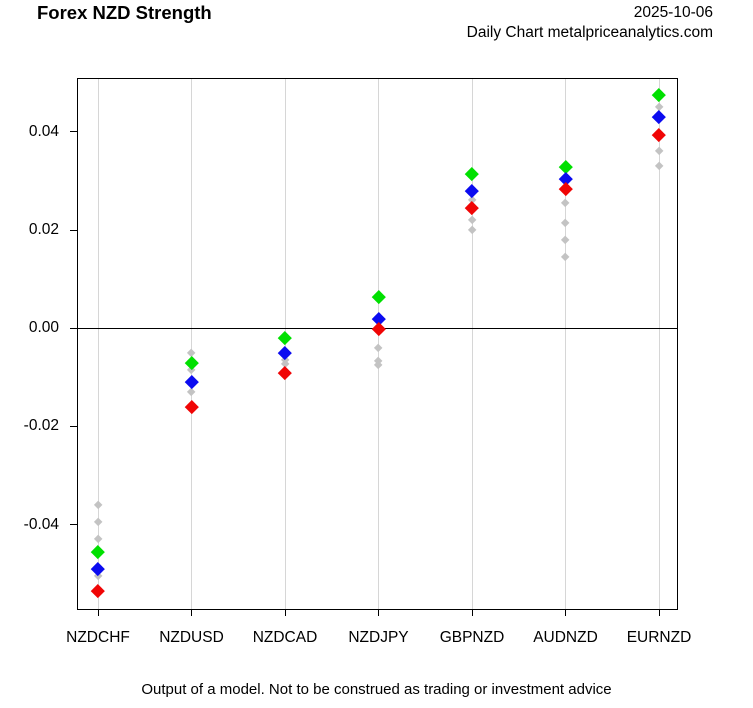 This screenshot has height=708, width=753. What do you see at coordinates (41, 524) in the screenshot?
I see `y-axis-tick-label: -0.04` at bounding box center [41, 524].